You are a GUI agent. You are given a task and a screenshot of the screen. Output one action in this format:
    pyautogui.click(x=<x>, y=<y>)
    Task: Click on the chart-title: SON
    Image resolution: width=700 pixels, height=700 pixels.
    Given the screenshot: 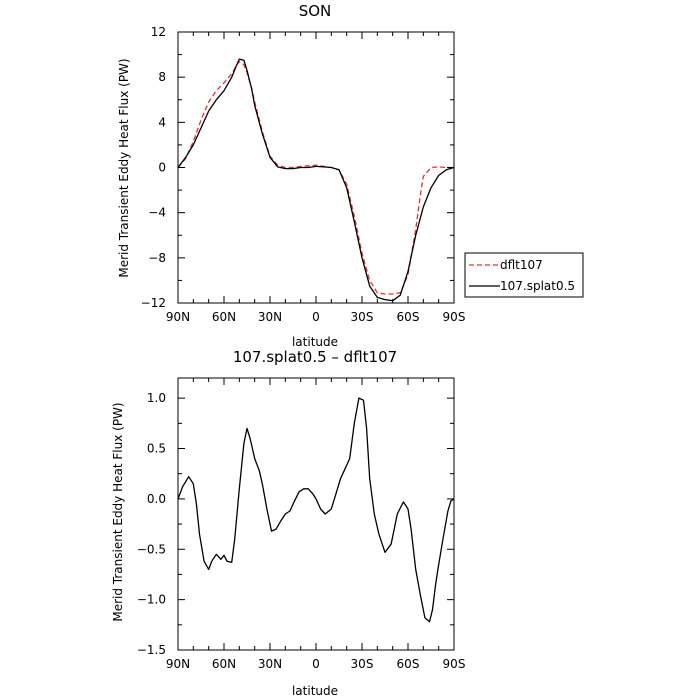 What is the action you would take?
    pyautogui.click(x=315, y=11)
    